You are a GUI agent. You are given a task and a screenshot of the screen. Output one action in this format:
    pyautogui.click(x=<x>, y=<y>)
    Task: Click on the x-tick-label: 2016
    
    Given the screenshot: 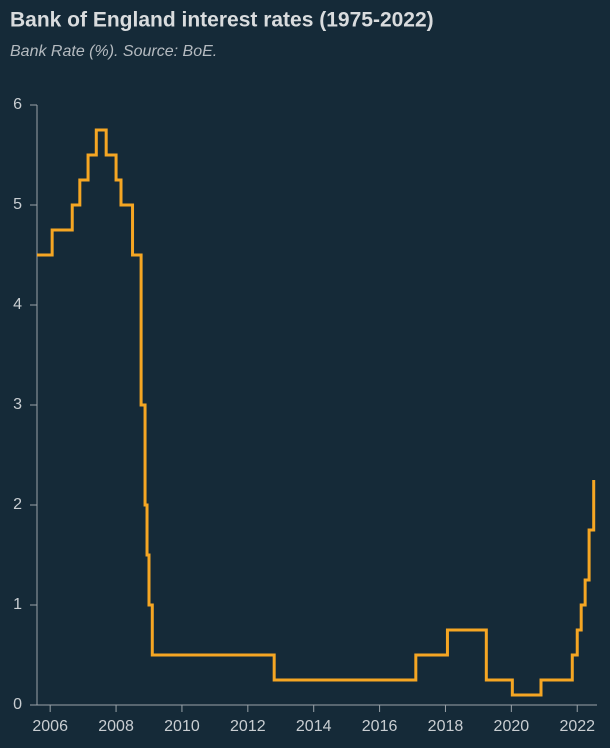 What is the action you would take?
    pyautogui.click(x=380, y=726)
    